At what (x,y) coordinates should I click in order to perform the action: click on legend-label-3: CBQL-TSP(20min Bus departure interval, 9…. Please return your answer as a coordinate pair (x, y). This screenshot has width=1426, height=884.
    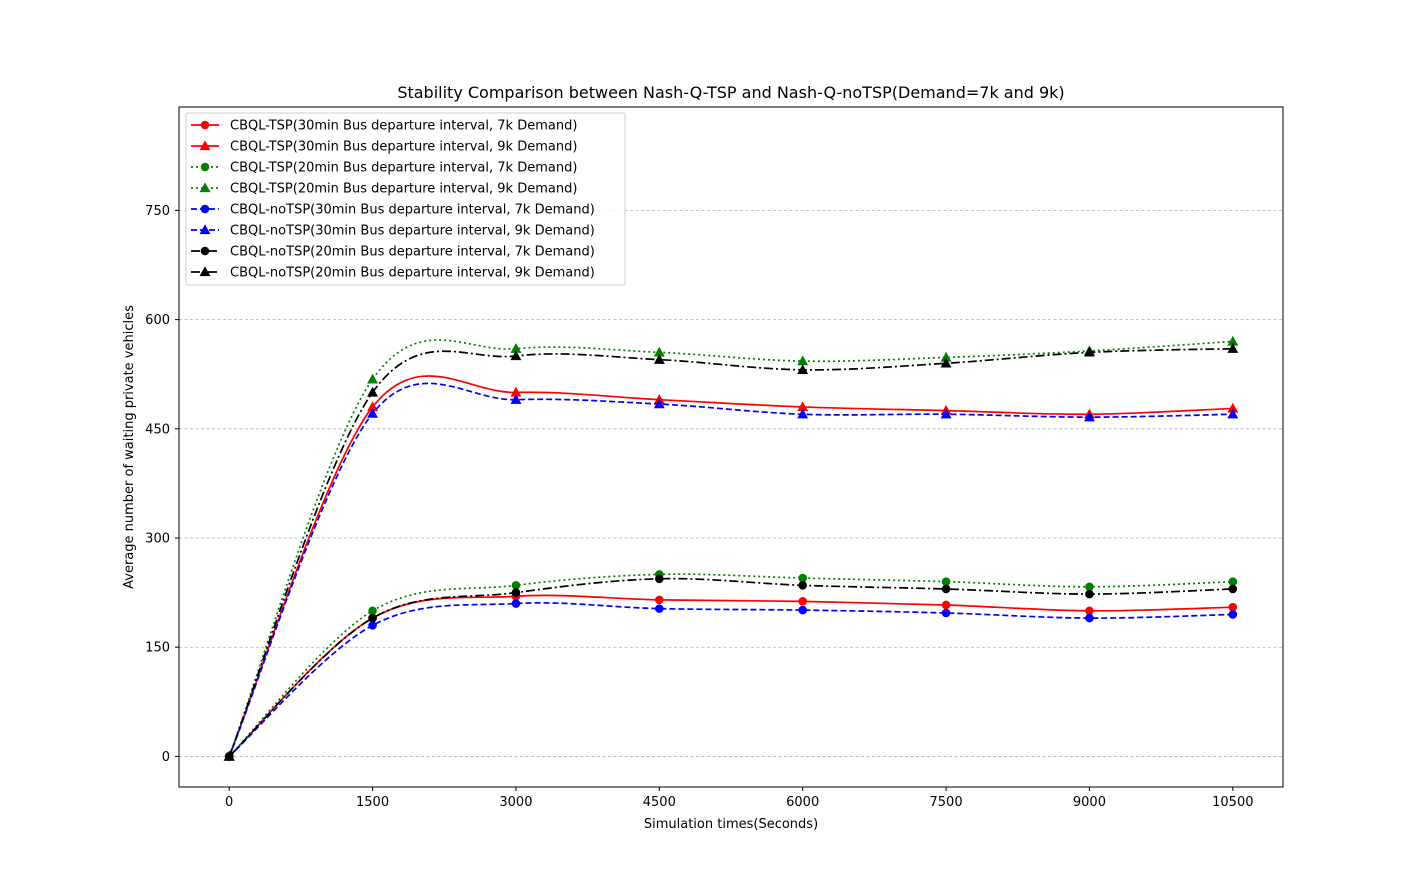
    Looking at the image, I should click on (403, 189).